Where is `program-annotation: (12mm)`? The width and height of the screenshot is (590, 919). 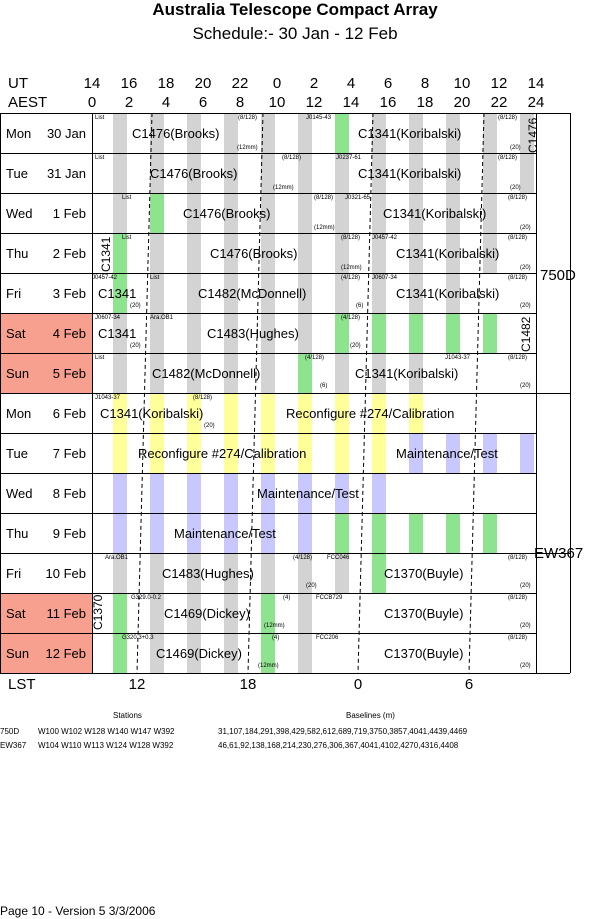
program-annotation: (12mm) is located at coordinates (351, 268).